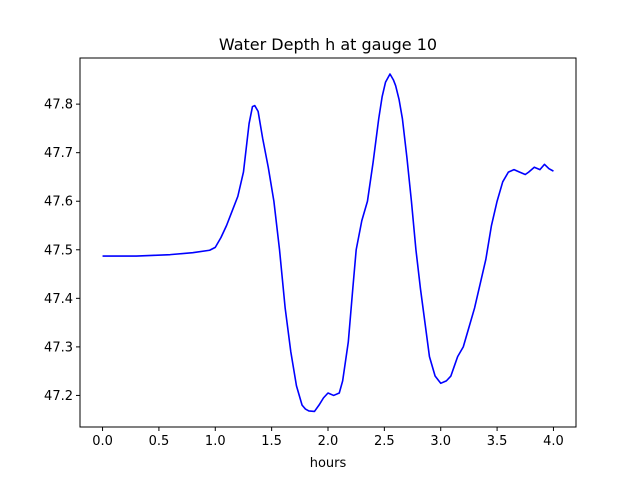  I want to click on x-axis: 0.0 0.5 1.0 1.5 2.0 2.5 3.0 3.5 4.0, so click(328, 438).